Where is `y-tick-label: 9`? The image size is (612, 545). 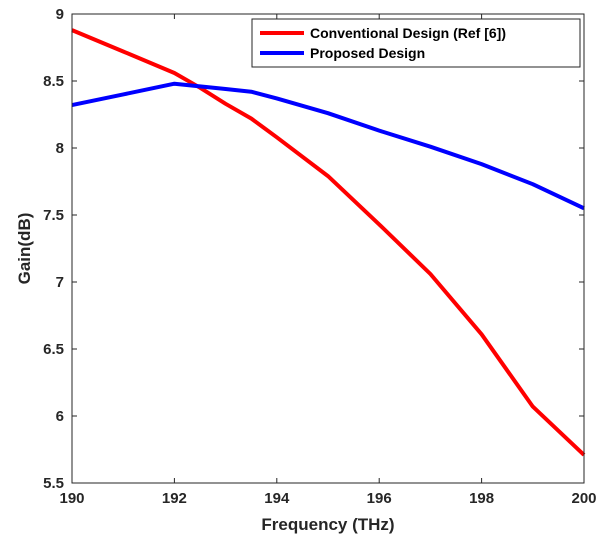
y-tick-label: 9 is located at coordinates (60, 14).